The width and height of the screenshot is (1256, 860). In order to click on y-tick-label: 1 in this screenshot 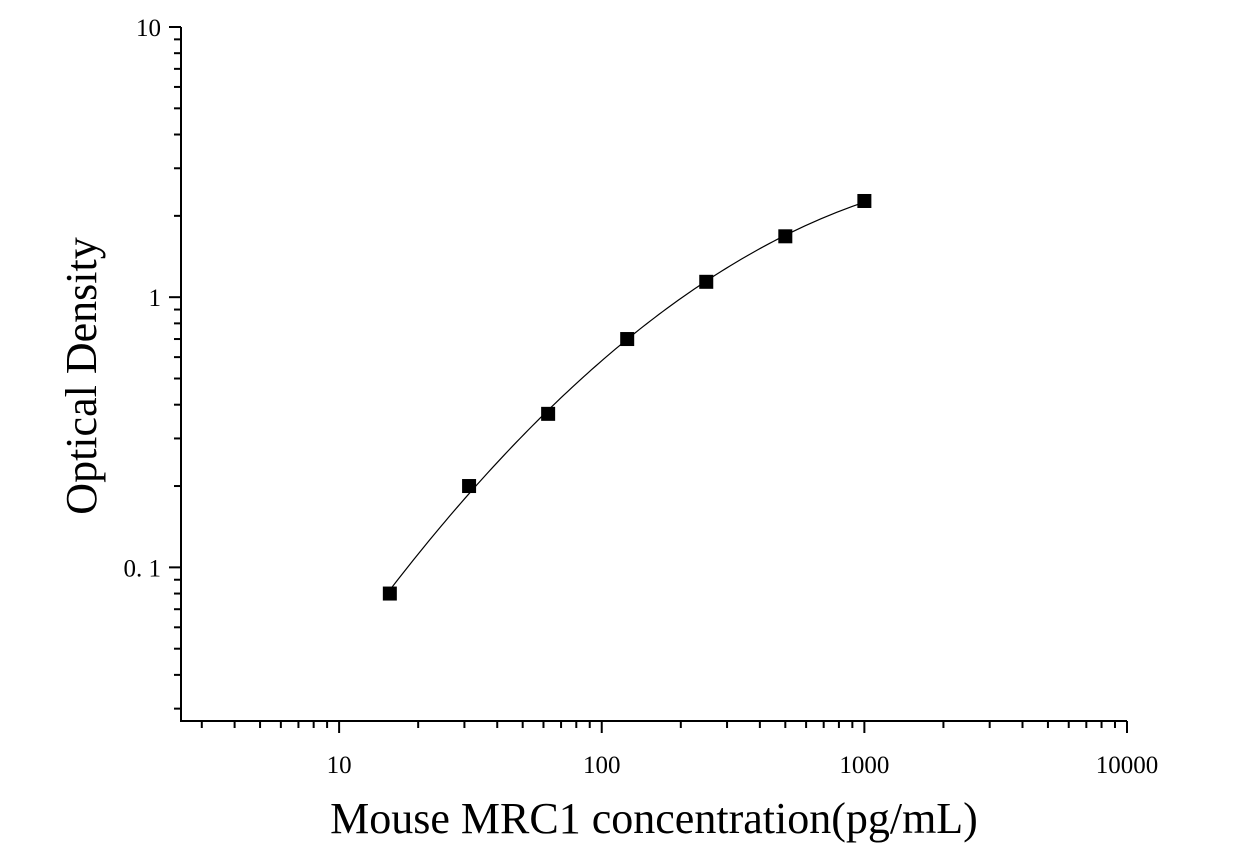, I will do `click(155, 298)`.